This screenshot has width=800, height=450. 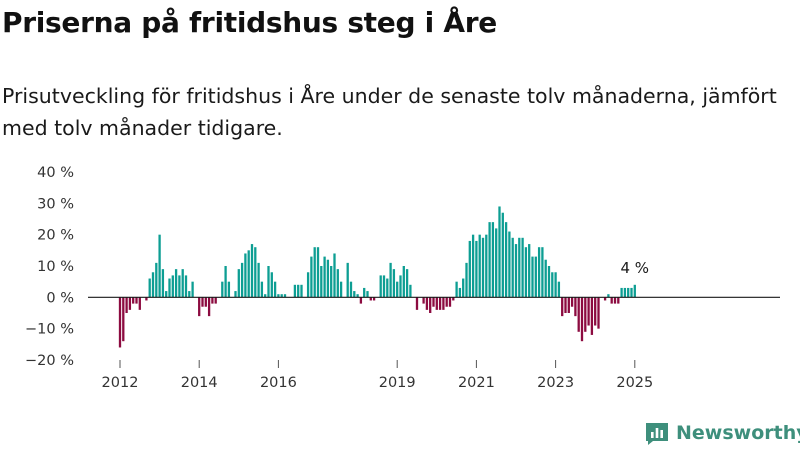 I want to click on y-tick-label: 40 %, so click(x=55, y=173).